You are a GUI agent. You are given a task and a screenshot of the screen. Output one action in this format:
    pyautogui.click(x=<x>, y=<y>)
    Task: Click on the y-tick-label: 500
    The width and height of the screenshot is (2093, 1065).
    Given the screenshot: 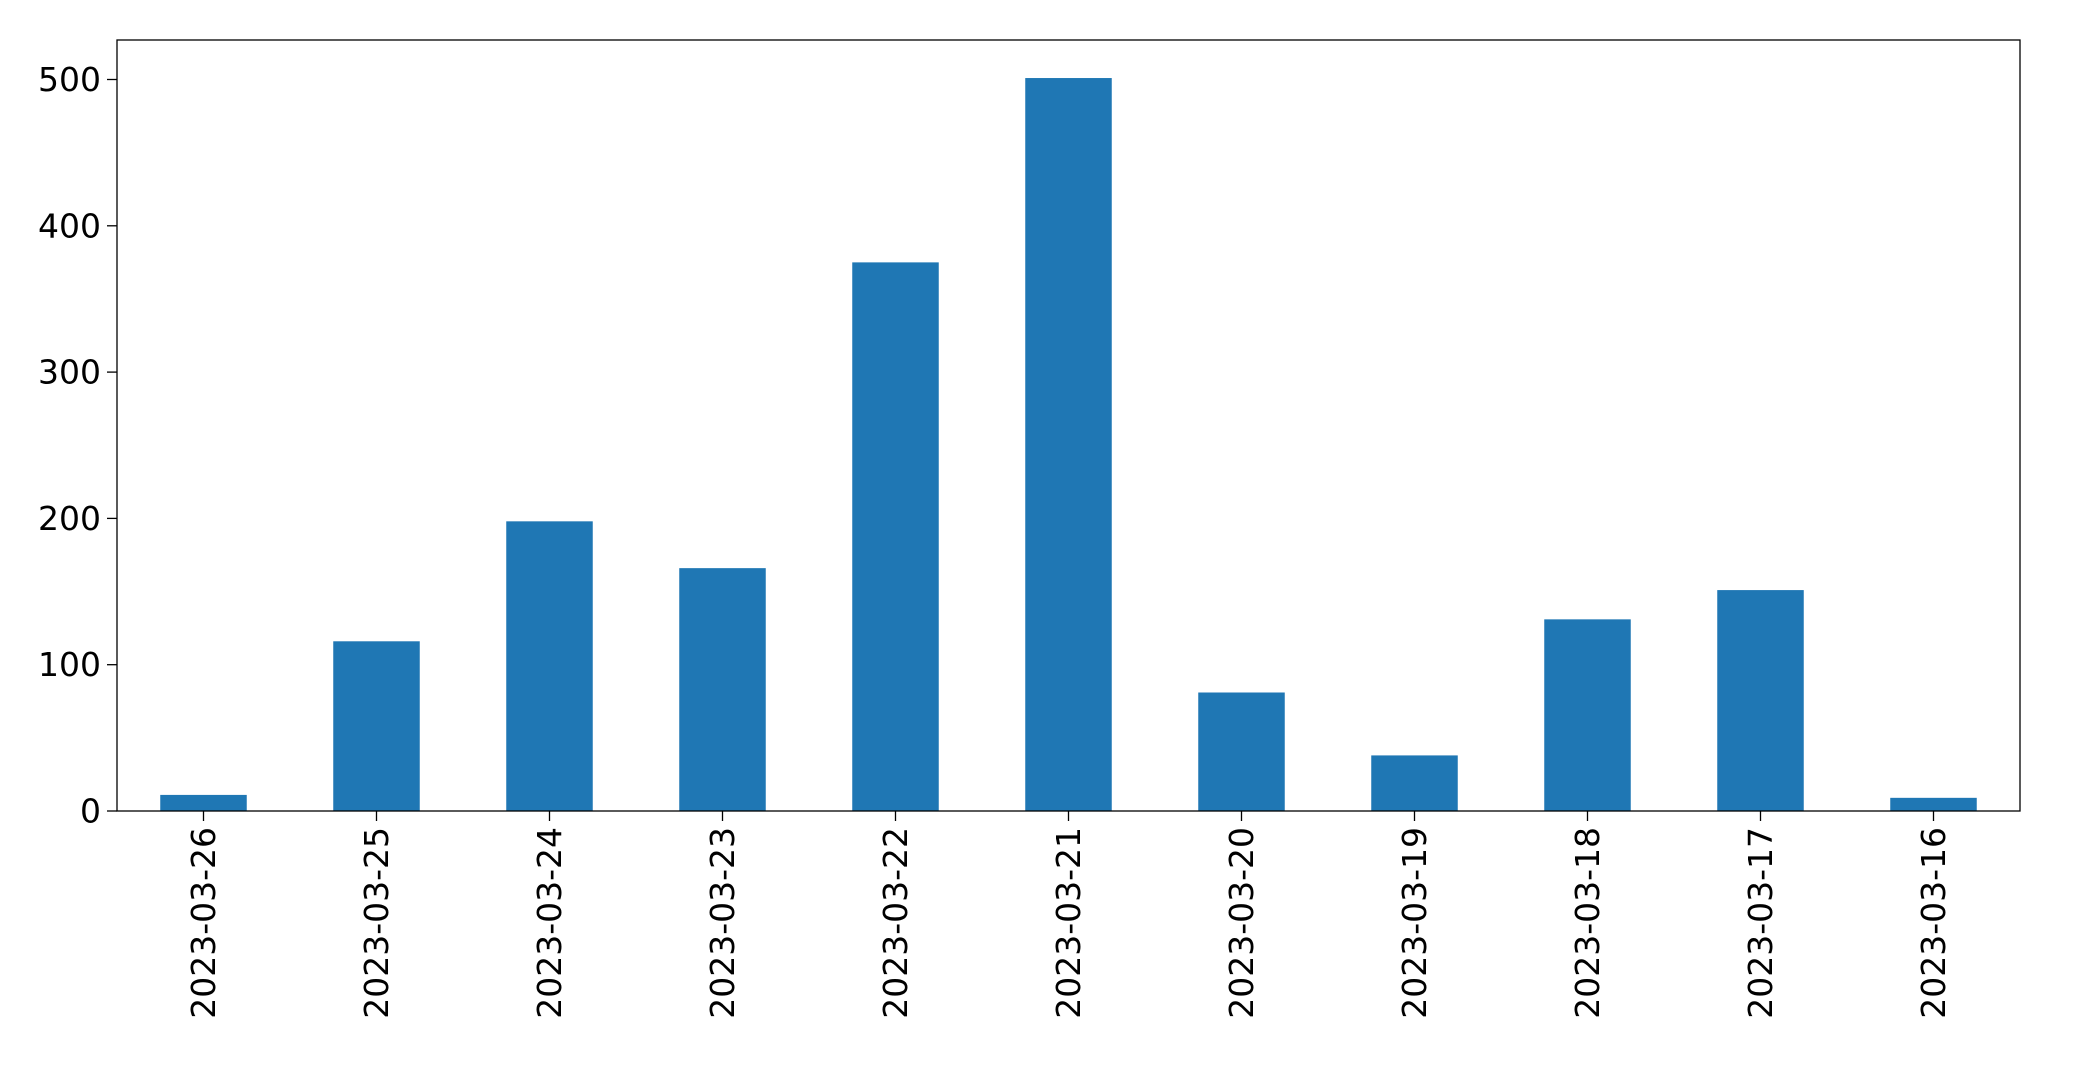 What is the action you would take?
    pyautogui.click(x=69, y=79)
    